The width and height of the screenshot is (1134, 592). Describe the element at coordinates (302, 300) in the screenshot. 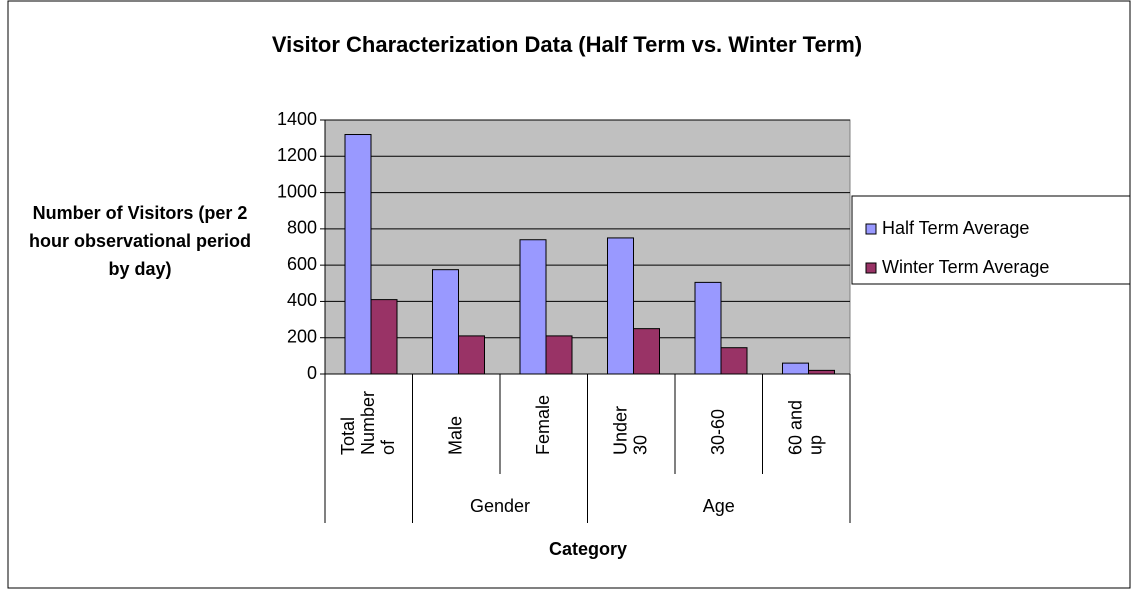

I see `y-tick-label: 400` at that location.